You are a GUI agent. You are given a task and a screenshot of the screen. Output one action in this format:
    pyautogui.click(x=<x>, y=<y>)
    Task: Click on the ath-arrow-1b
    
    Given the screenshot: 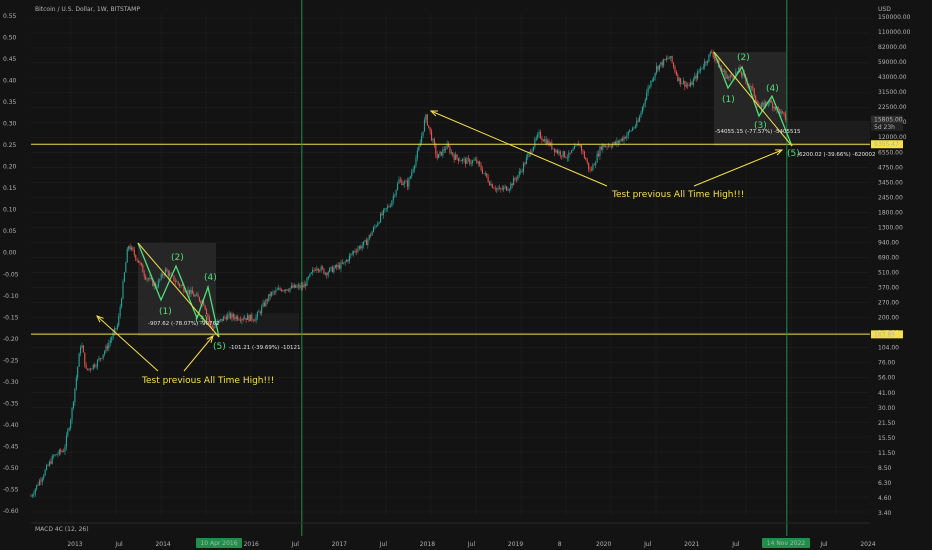 What is the action you would take?
    pyautogui.click(x=198, y=353)
    